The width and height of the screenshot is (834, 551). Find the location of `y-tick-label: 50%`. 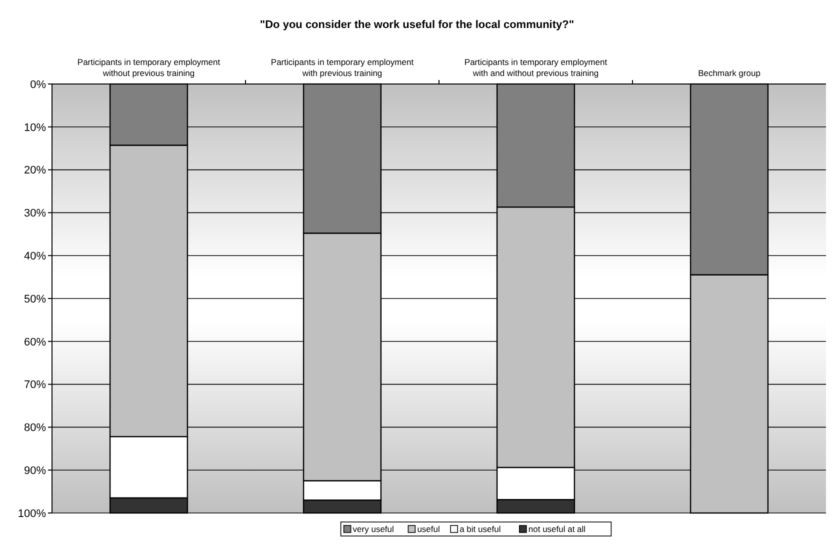

y-tick-label: 50% is located at coordinates (35, 299).